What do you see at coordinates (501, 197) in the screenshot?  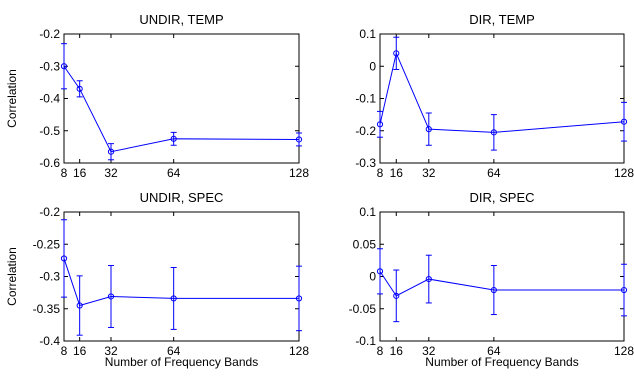 I see `chart-title: DIR, SPEC` at bounding box center [501, 197].